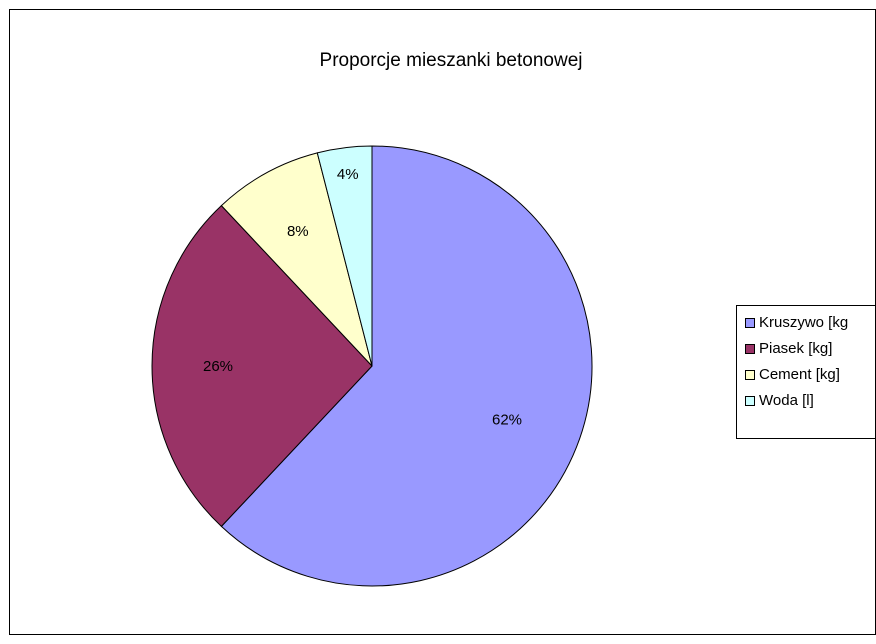 Image resolution: width=876 pixels, height=644 pixels. I want to click on pie-slice-piasek, so click(262, 366).